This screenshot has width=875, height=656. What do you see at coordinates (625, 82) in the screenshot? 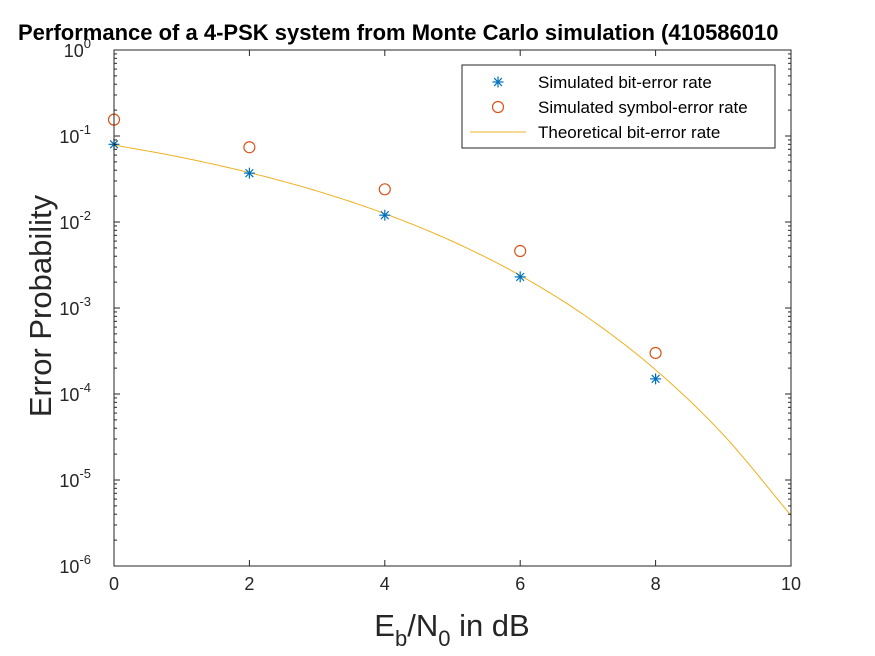
I see `legend-label: Simulated bit-error rate` at bounding box center [625, 82].